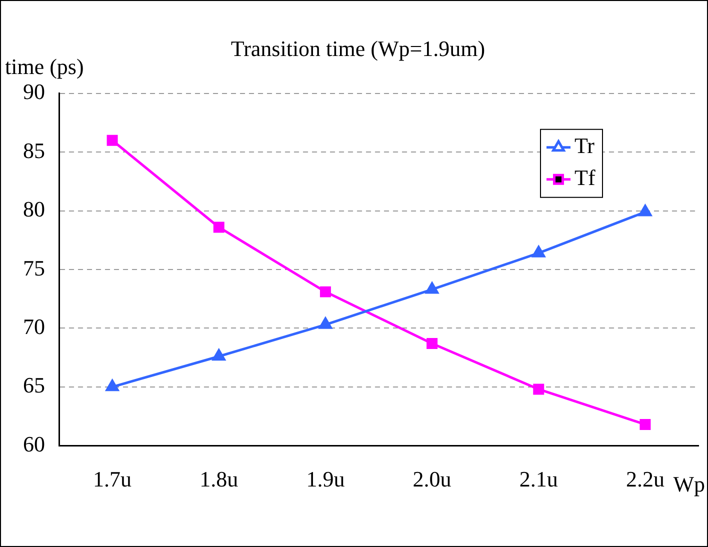 This screenshot has width=708, height=547. What do you see at coordinates (34, 267) in the screenshot?
I see `y-tick-label: 75` at bounding box center [34, 267].